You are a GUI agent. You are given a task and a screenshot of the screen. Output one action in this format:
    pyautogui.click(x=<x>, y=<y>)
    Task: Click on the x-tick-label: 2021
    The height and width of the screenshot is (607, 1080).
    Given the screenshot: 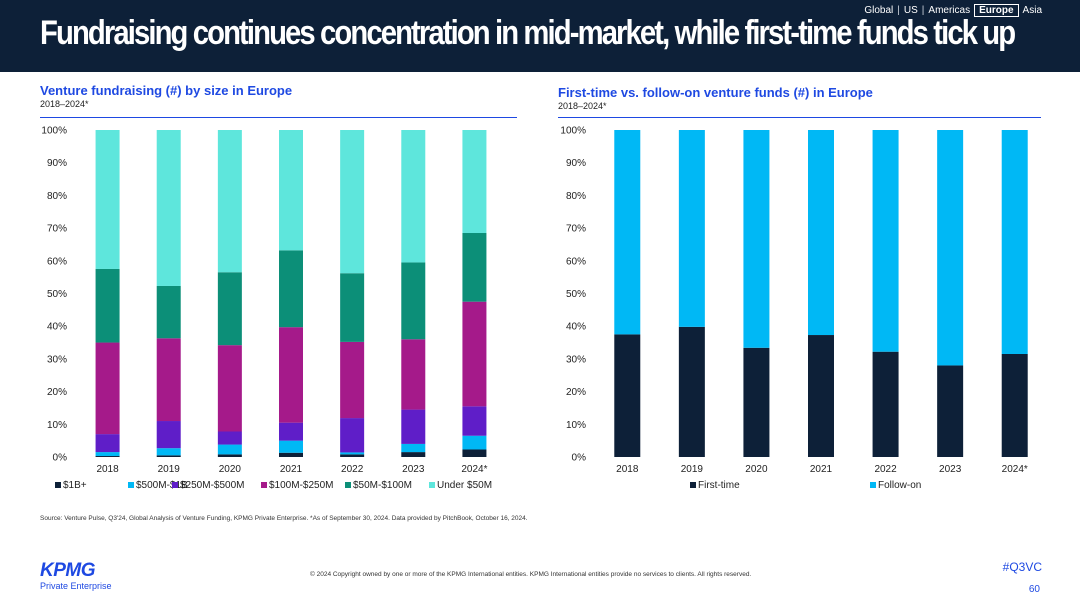 What is the action you would take?
    pyautogui.click(x=291, y=469)
    